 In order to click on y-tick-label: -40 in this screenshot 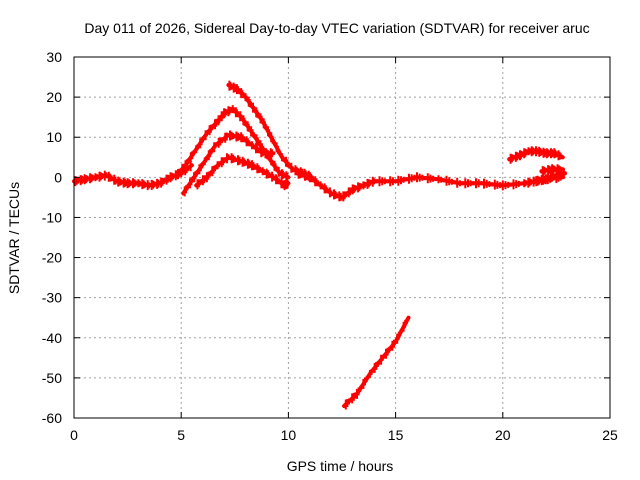, I will do `click(52, 338)`.